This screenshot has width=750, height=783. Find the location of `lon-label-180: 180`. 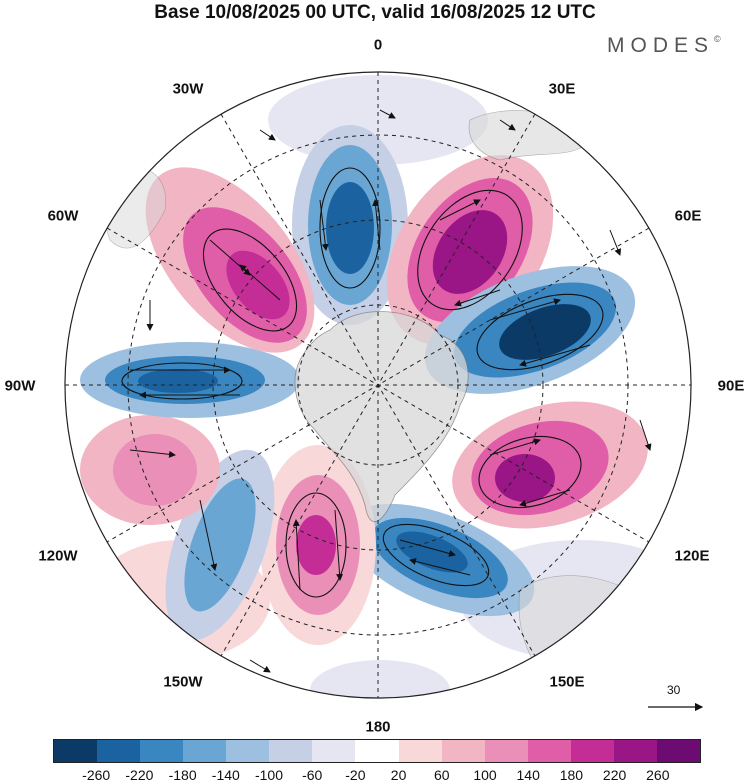

lon-label-180: 180 is located at coordinates (378, 727).